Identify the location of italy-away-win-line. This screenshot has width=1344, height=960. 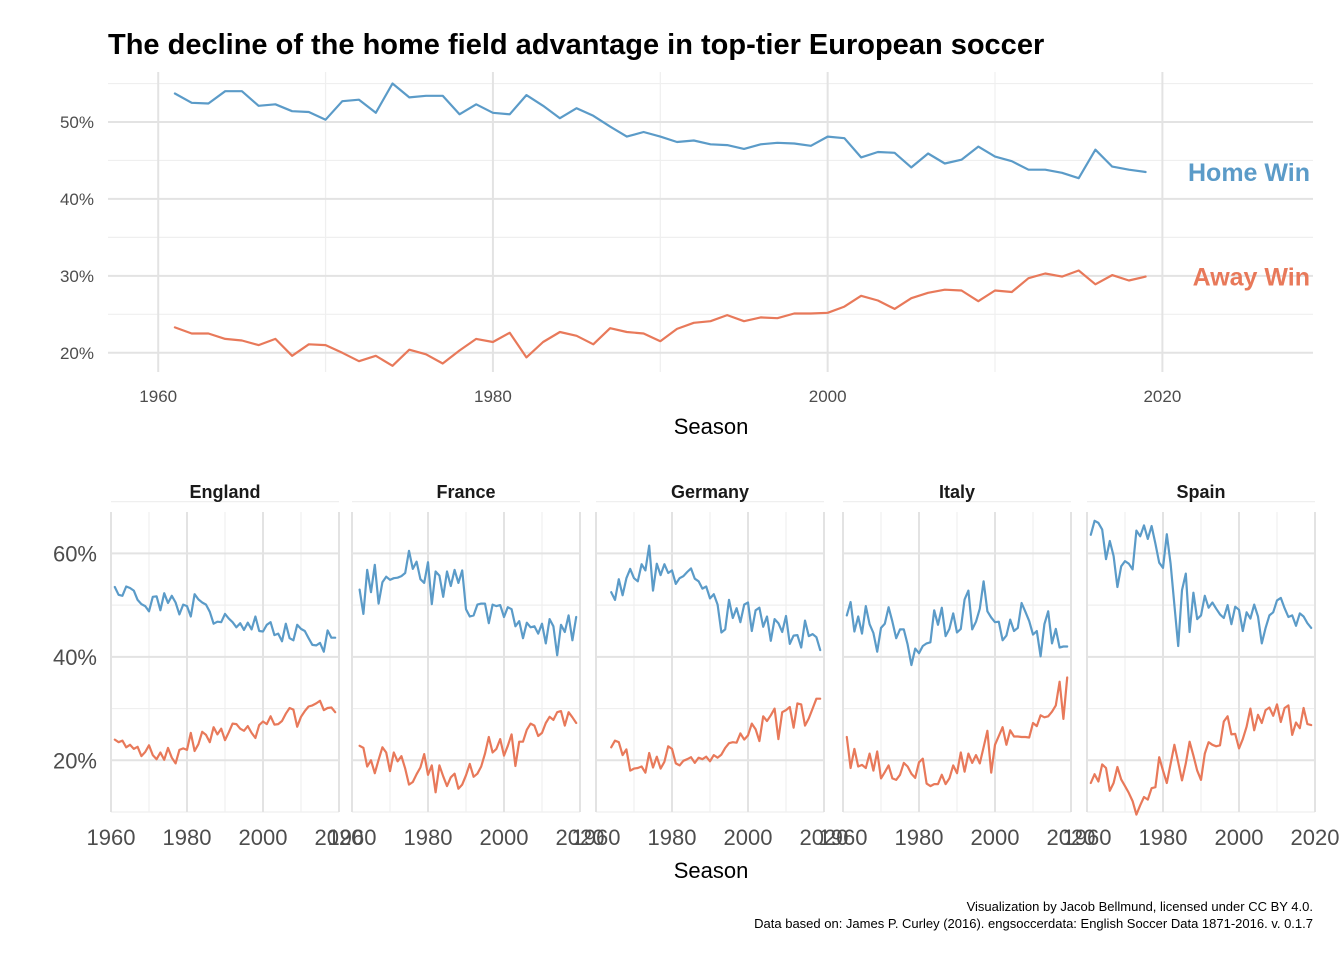
(957, 732).